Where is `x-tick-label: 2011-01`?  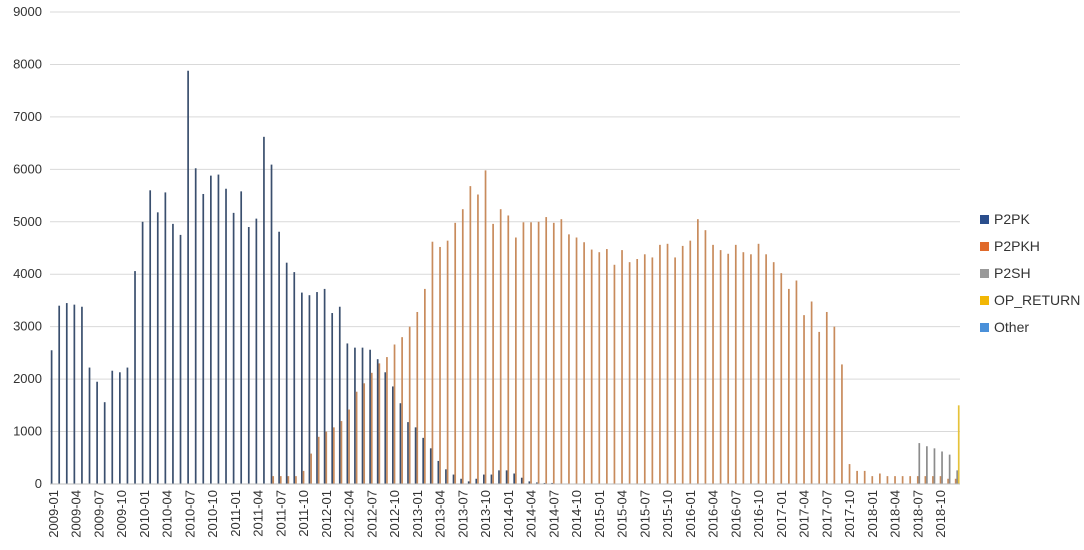
x-tick-label: 2011-01 is located at coordinates (235, 513).